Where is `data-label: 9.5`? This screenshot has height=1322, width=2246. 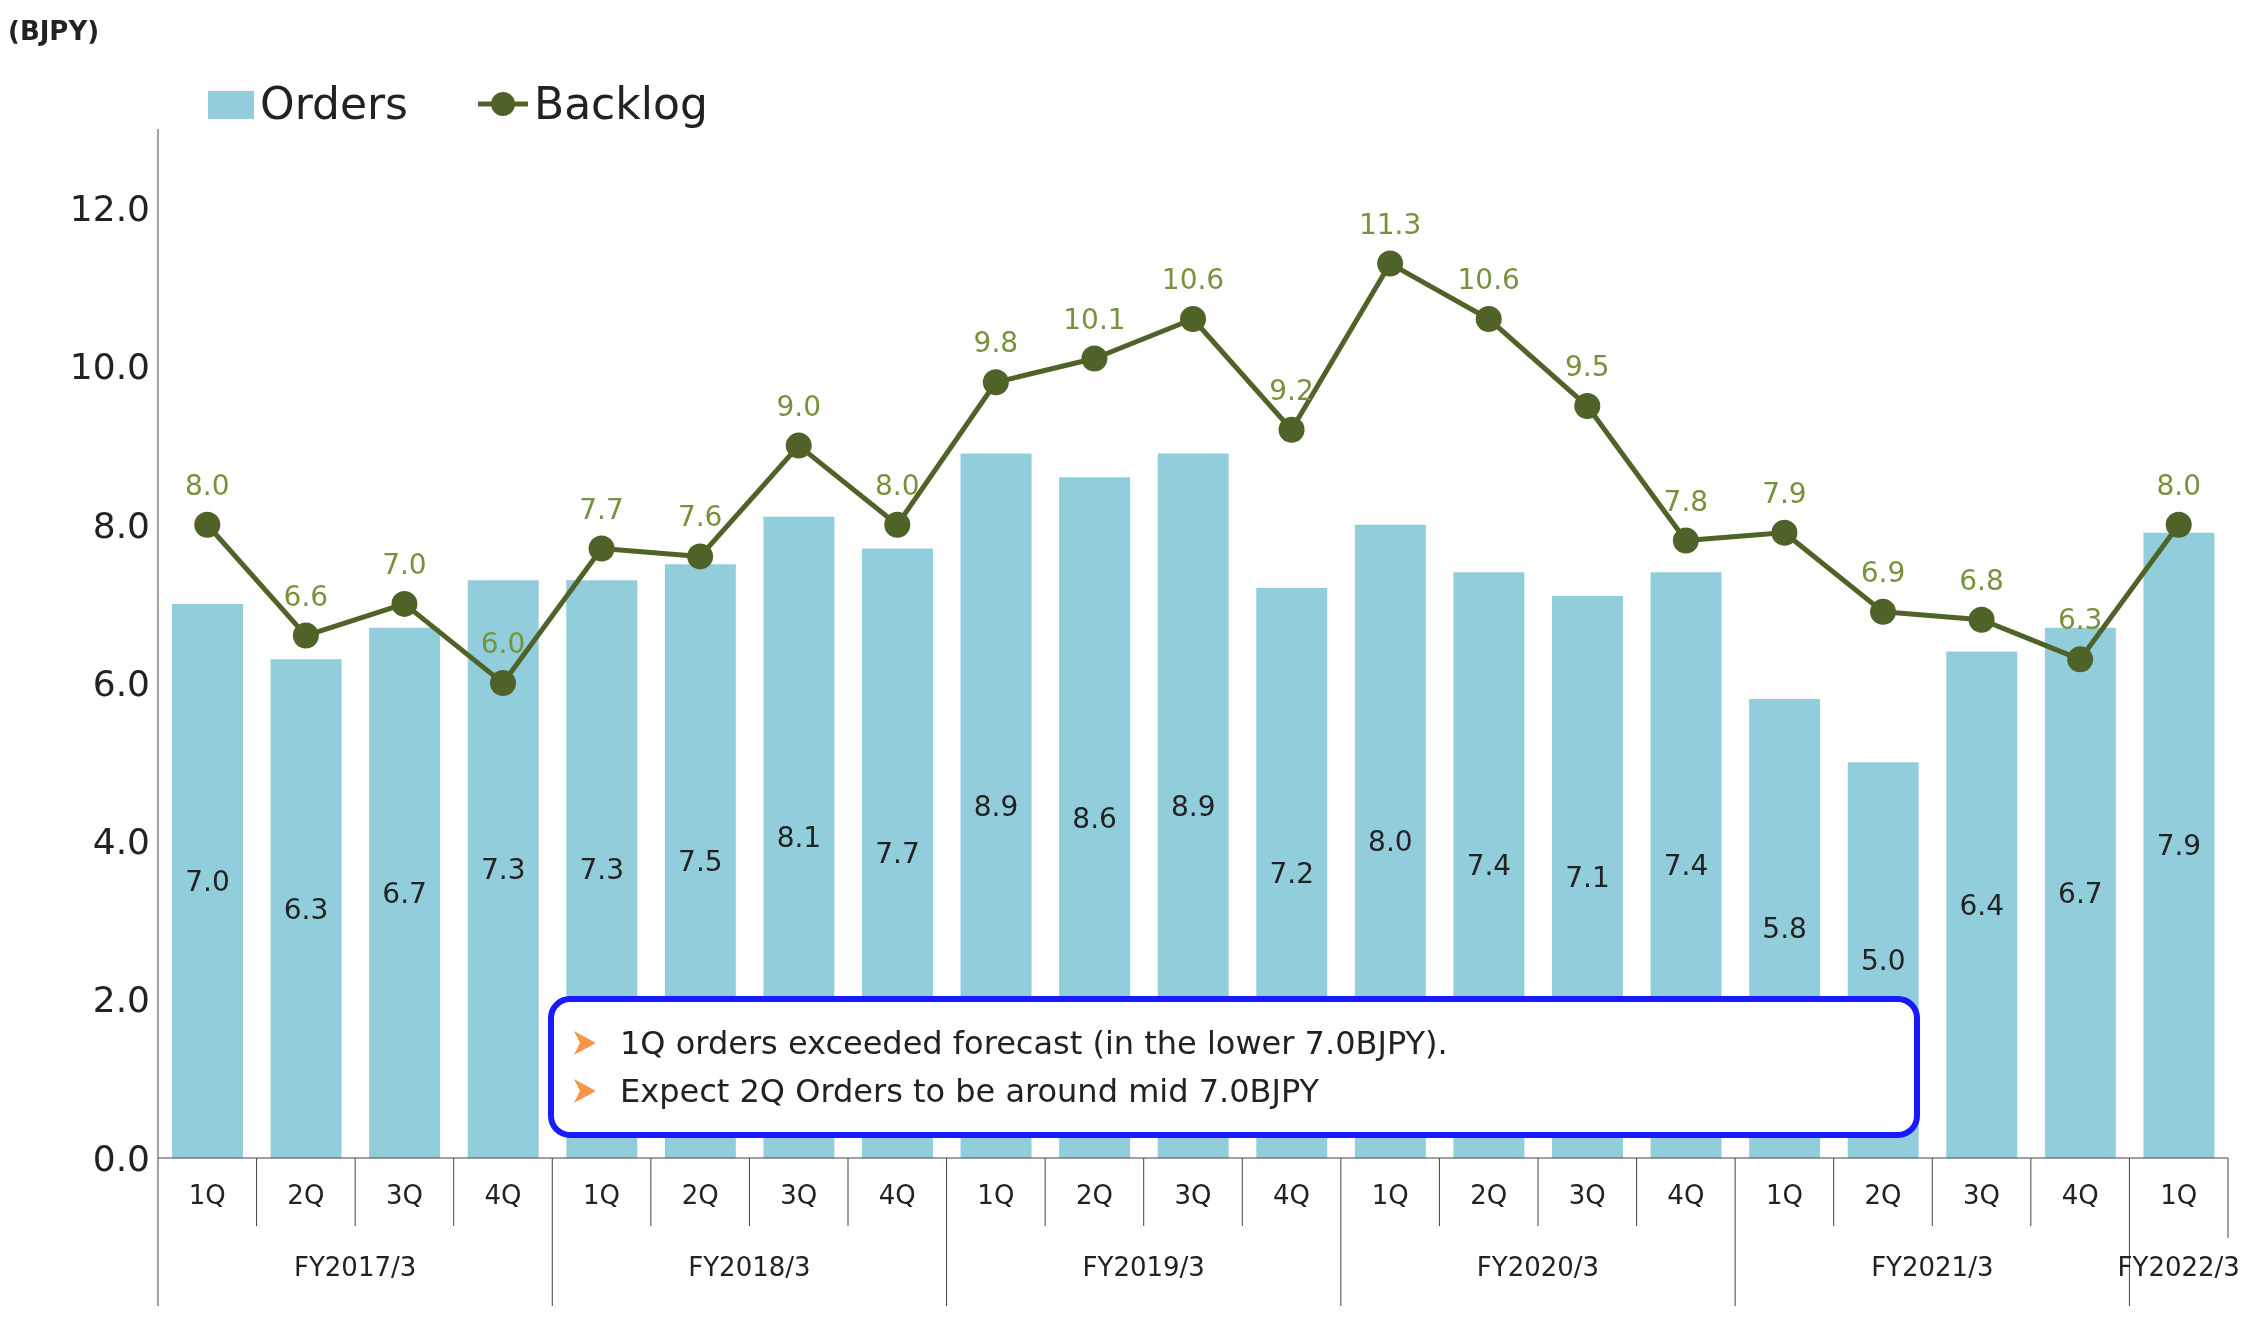 data-label: 9.5 is located at coordinates (1587, 367).